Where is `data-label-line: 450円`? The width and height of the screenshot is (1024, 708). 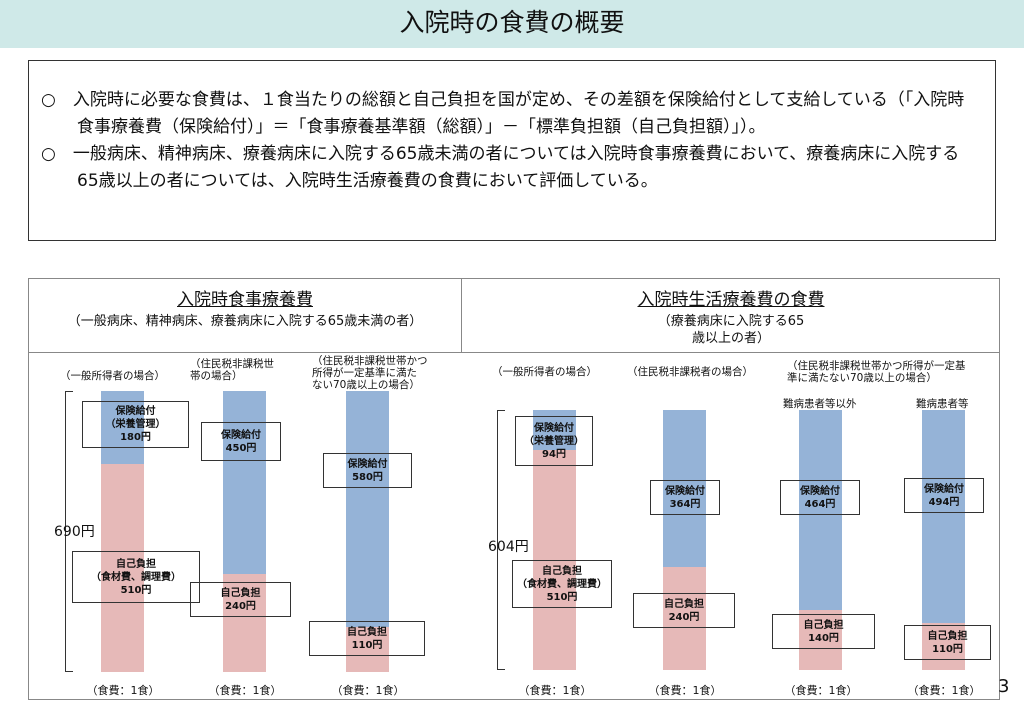 data-label-line: 450円 is located at coordinates (241, 448).